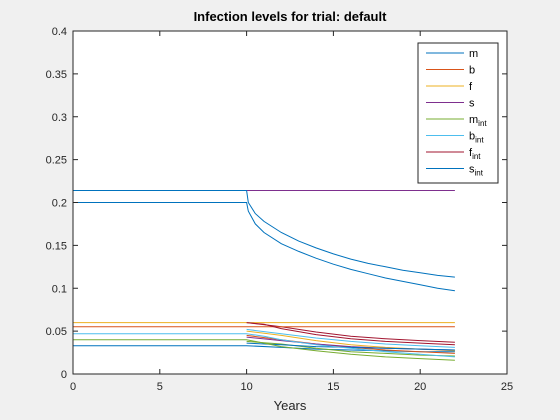 This screenshot has height=420, width=560. Describe the element at coordinates (56, 161) in the screenshot. I see `y-tick-label: 0.25` at that location.